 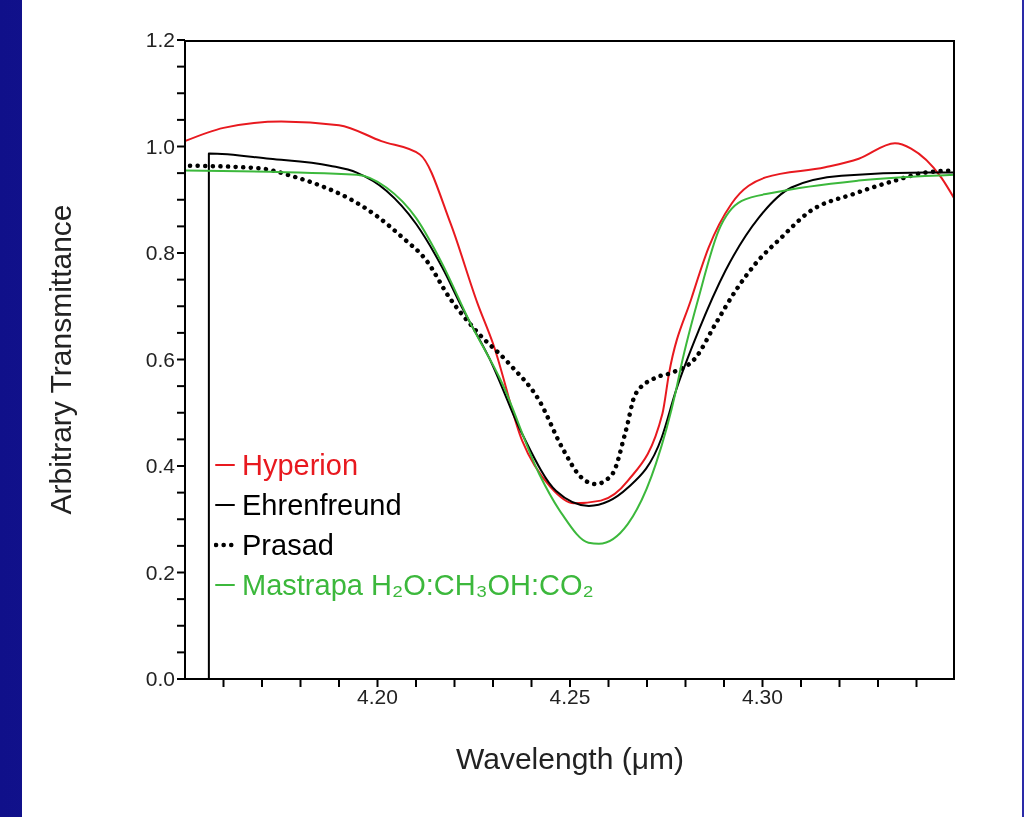 What do you see at coordinates (160, 253) in the screenshot?
I see `y-tick-label: 0.8` at bounding box center [160, 253].